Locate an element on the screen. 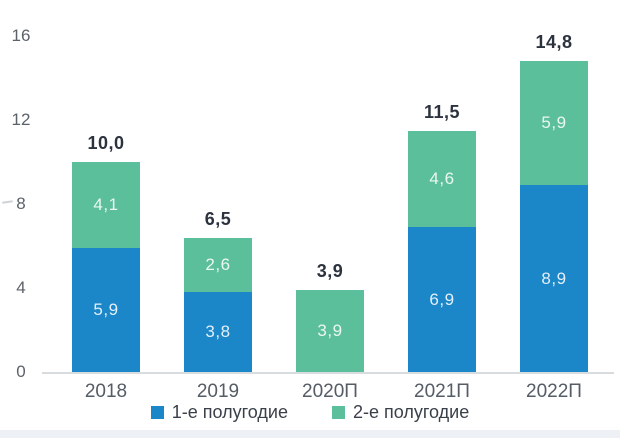 Image resolution: width=620 pixels, height=438 pixels. footer-strip is located at coordinates (310, 434).